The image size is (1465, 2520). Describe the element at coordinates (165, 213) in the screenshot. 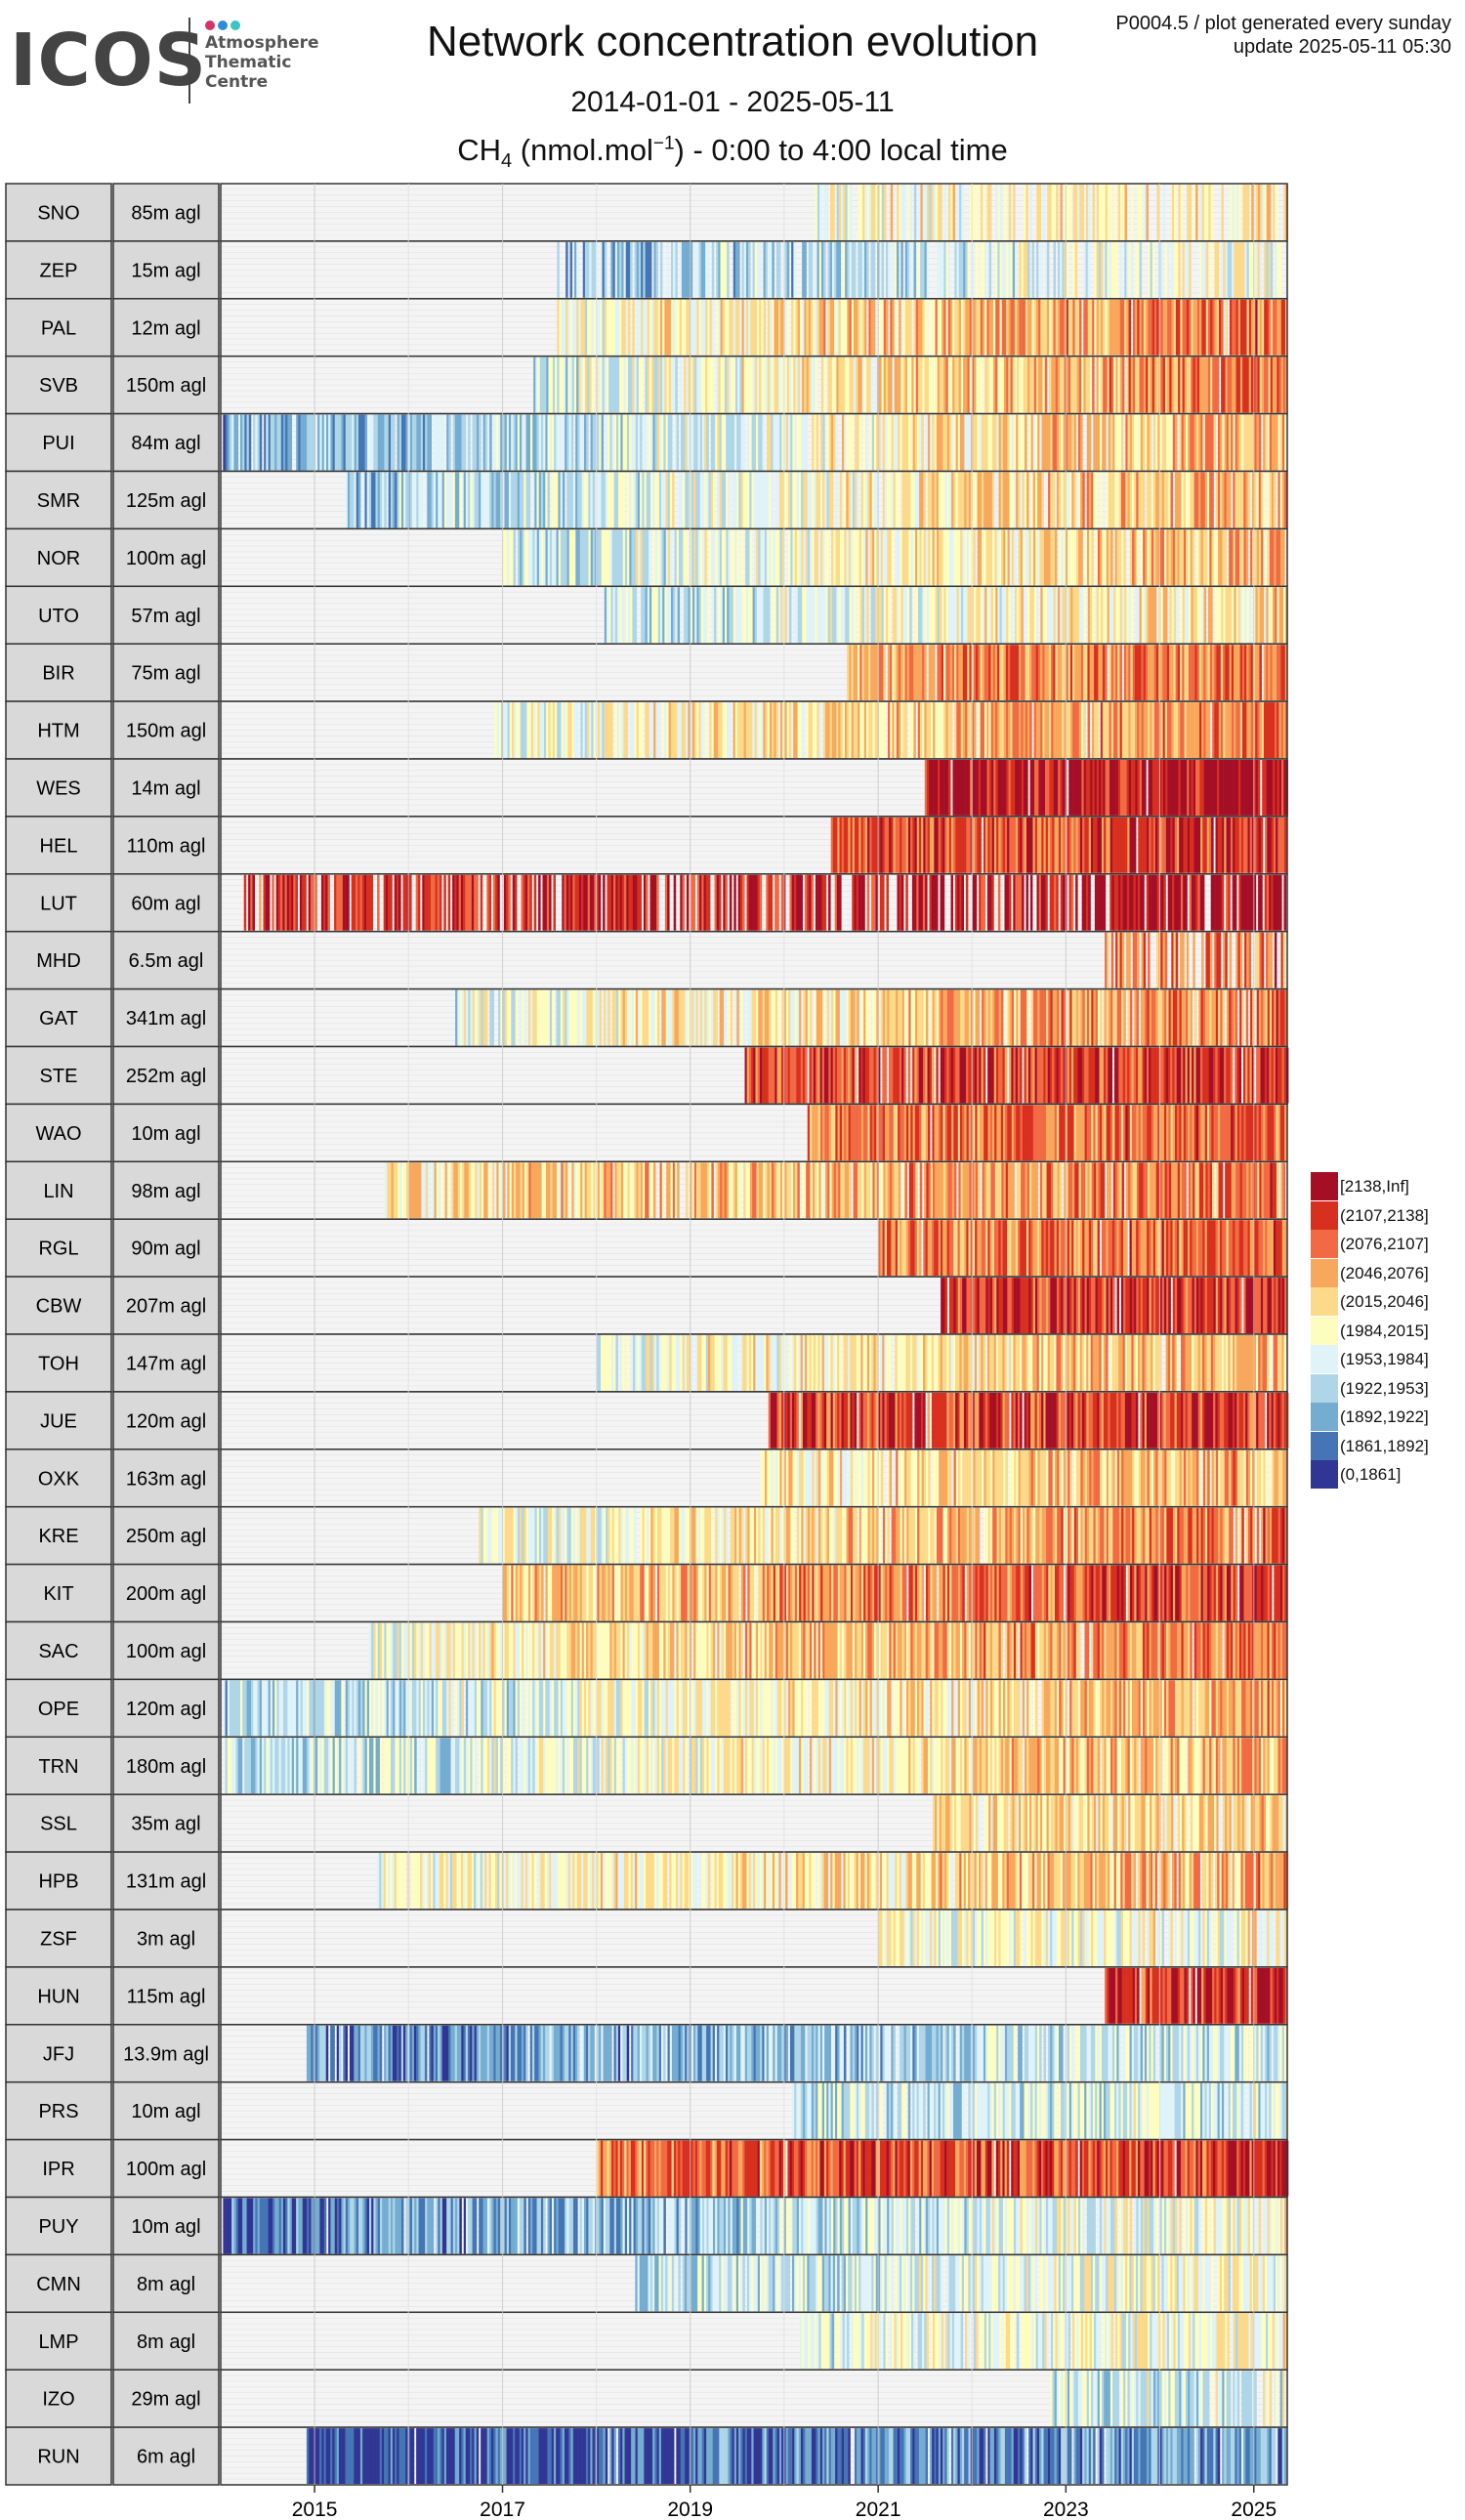

I see `station-height: 85m agl` at that location.